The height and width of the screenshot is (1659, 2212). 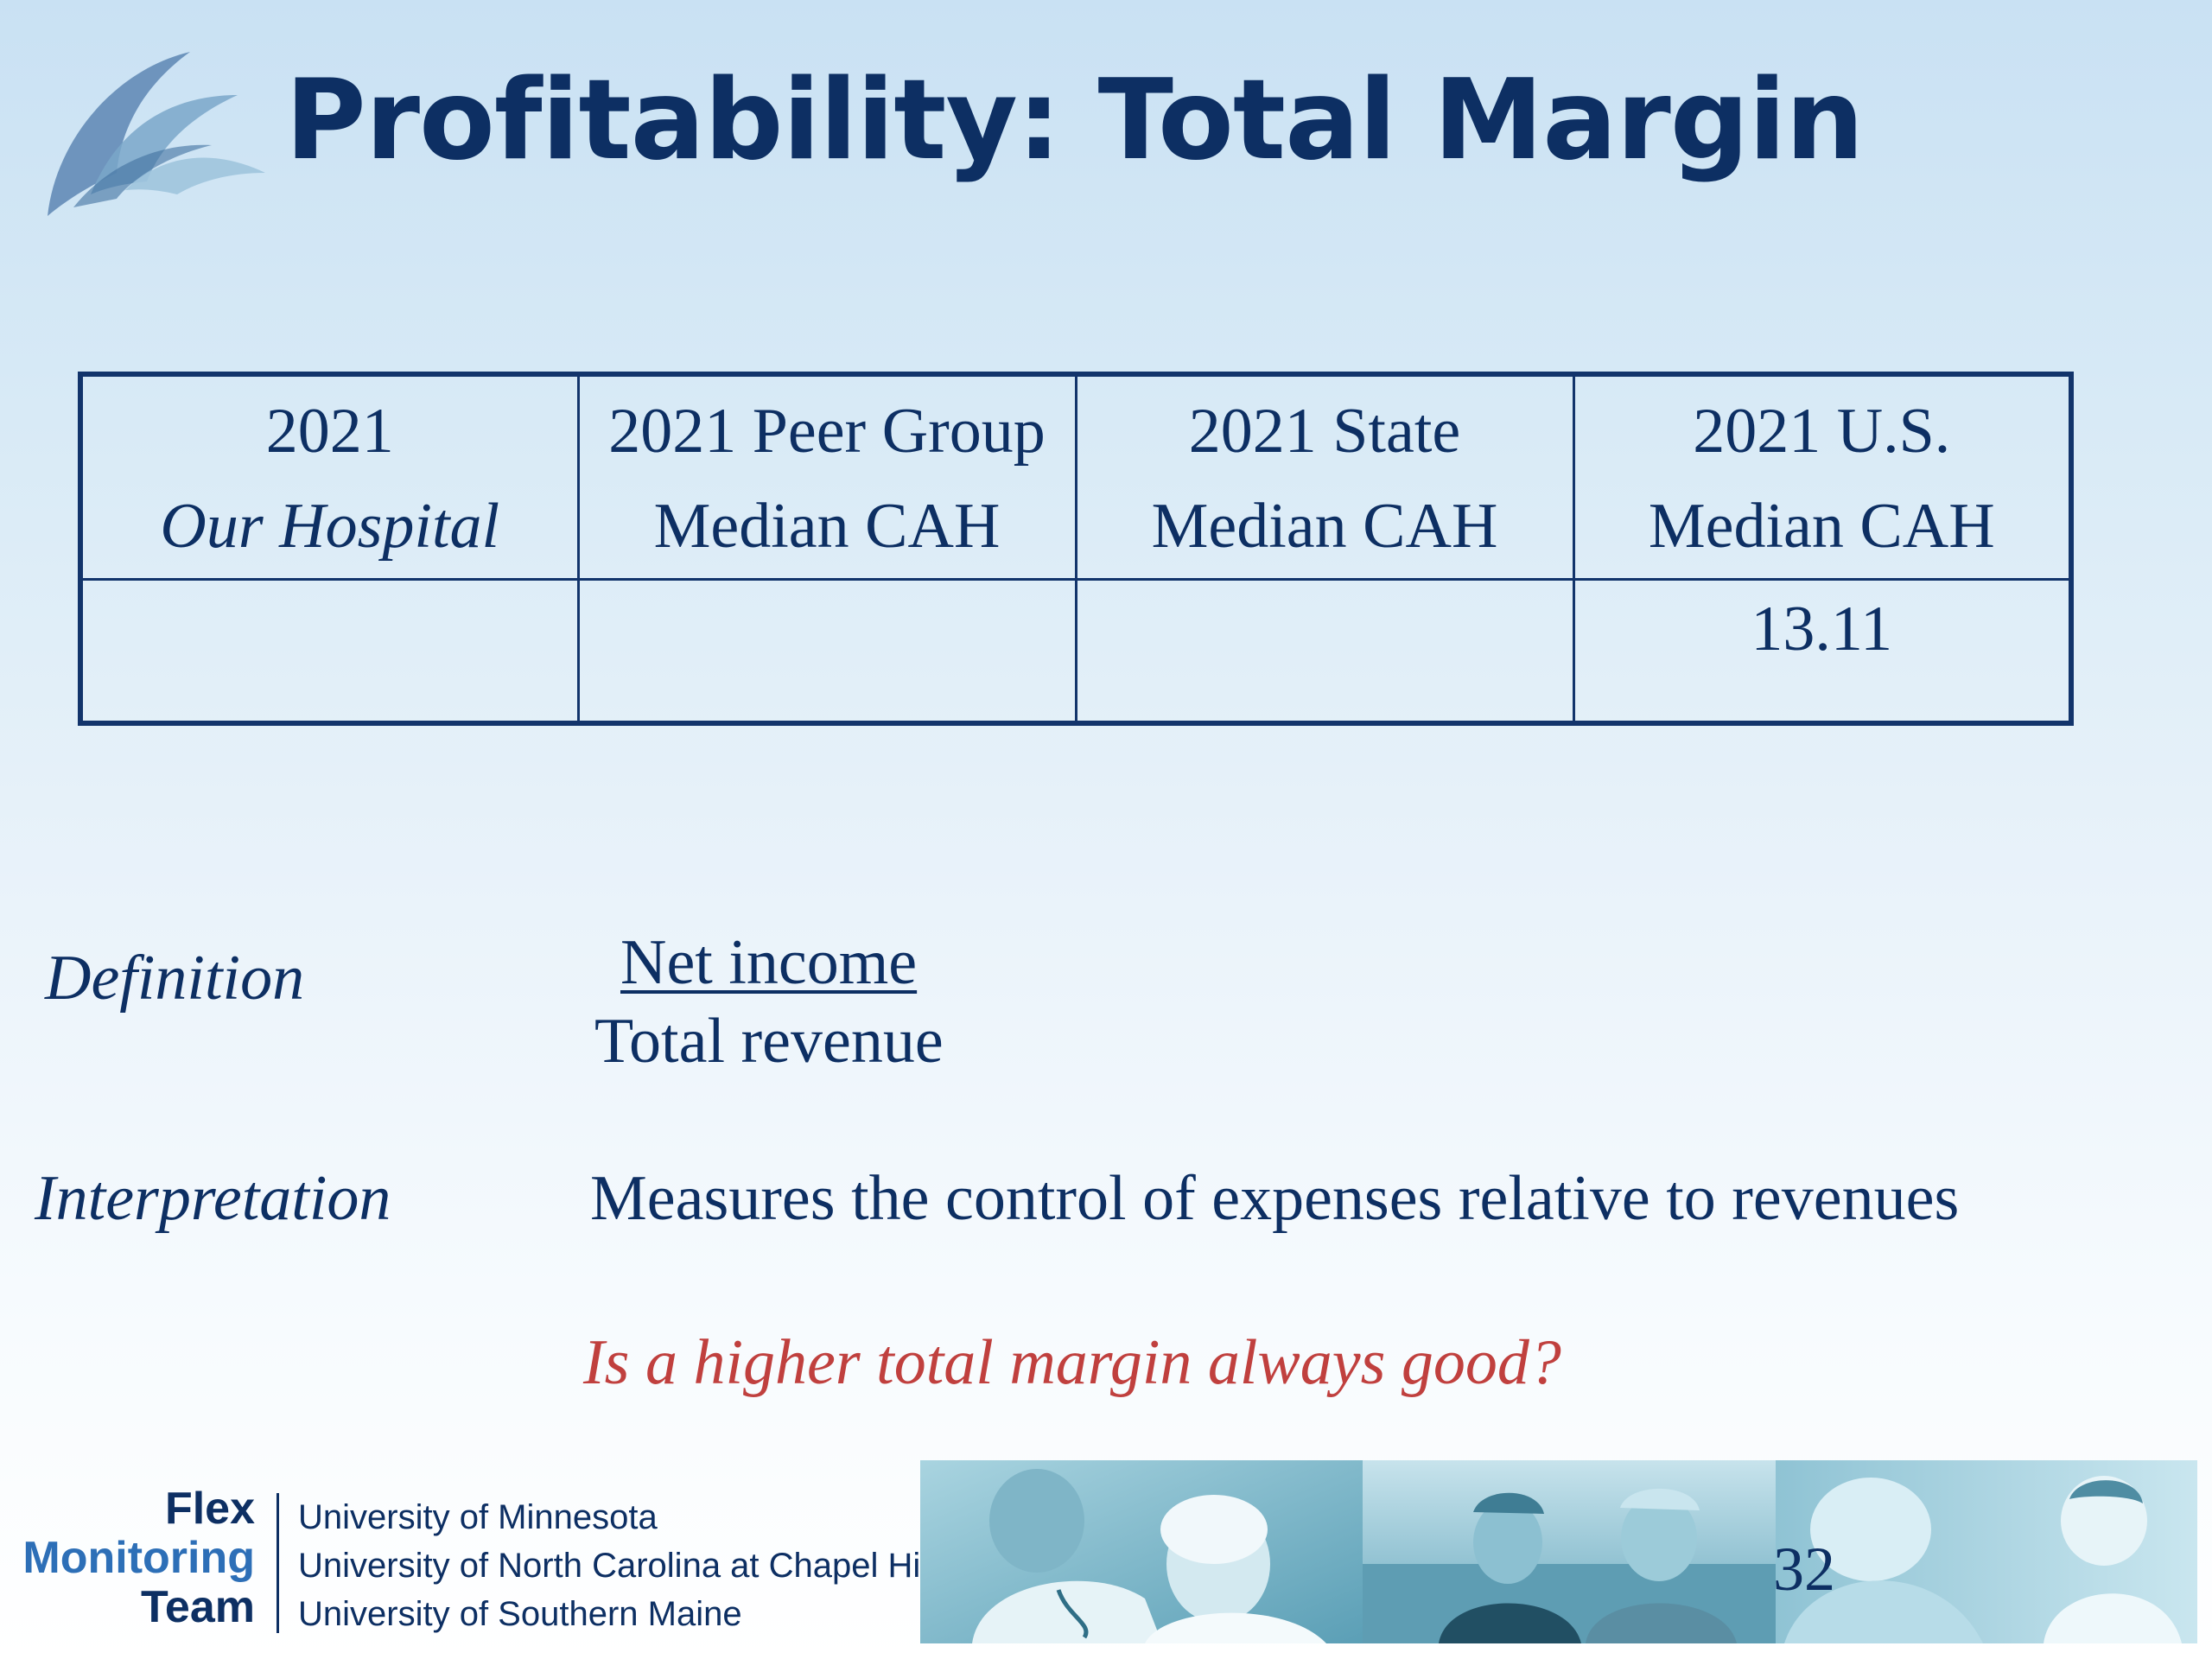 What do you see at coordinates (1074, 120) in the screenshot?
I see `slide-title: Profitability: Total Margin` at bounding box center [1074, 120].